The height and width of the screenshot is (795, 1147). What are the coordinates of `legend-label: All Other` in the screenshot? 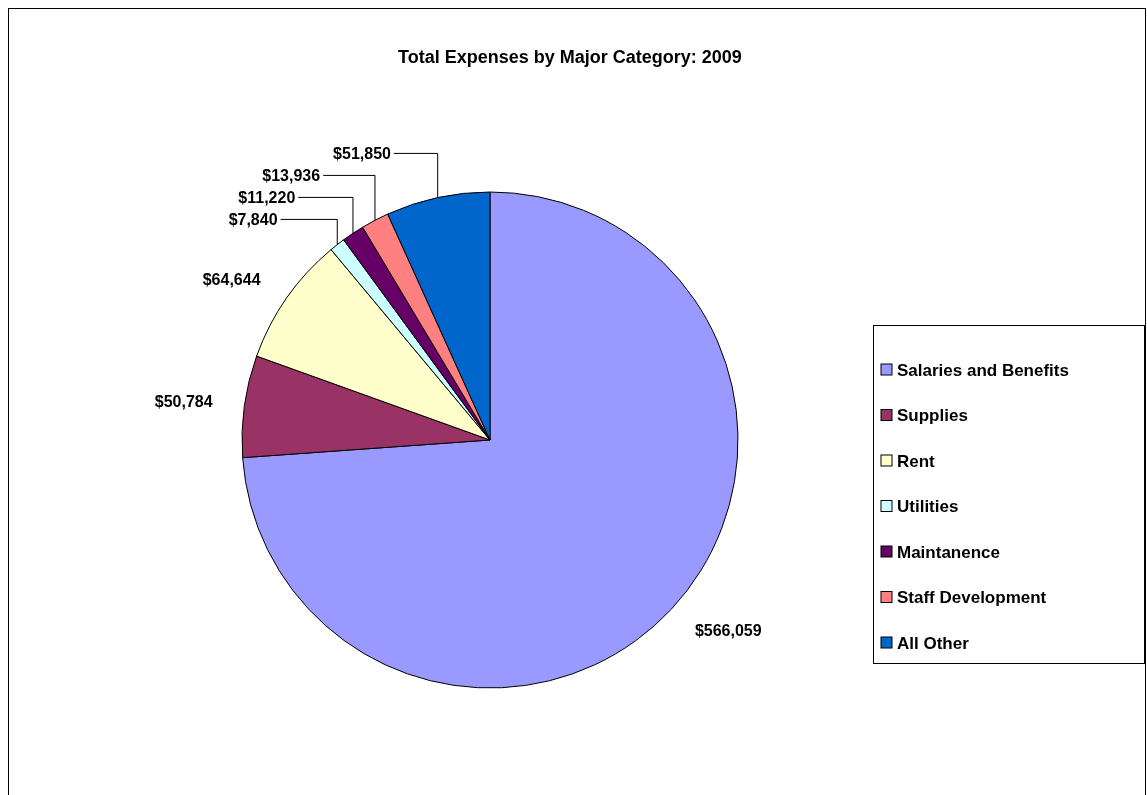 It's located at (933, 643).